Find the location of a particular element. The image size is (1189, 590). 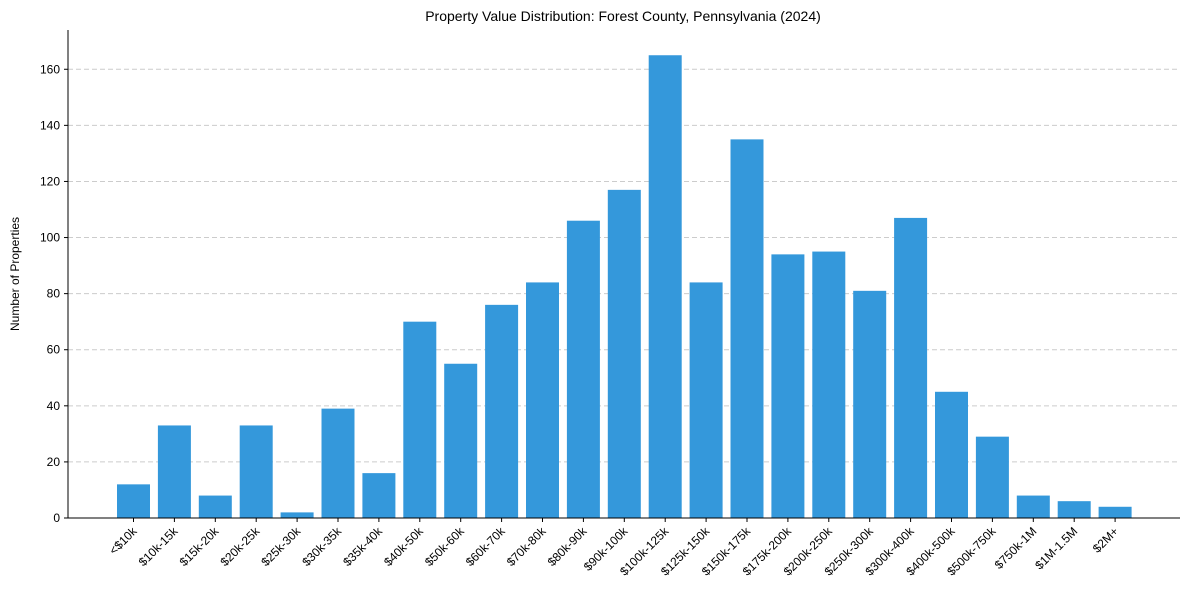

y-tick-label: 80 is located at coordinates (54, 294).